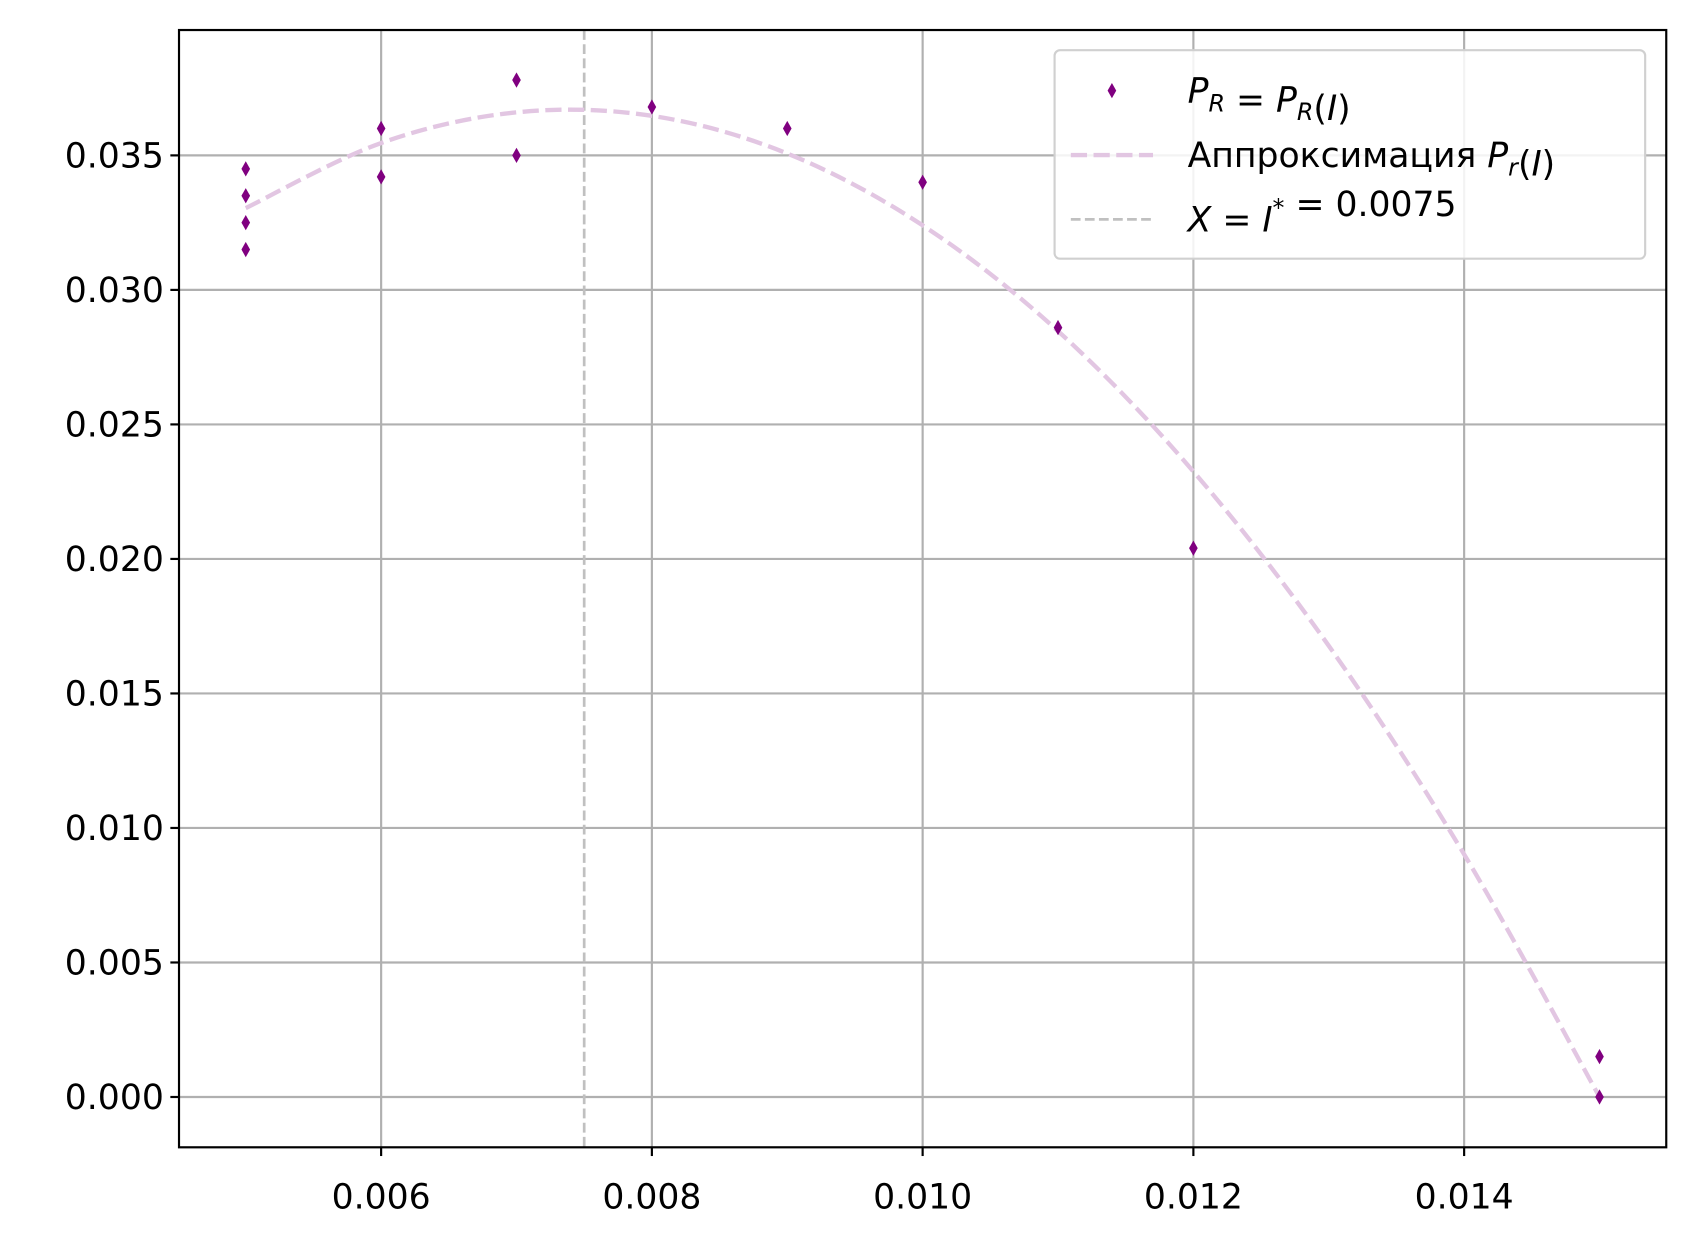 The width and height of the screenshot is (1696, 1239). I want to click on x-tick-label: 0.014, so click(1464, 1197).